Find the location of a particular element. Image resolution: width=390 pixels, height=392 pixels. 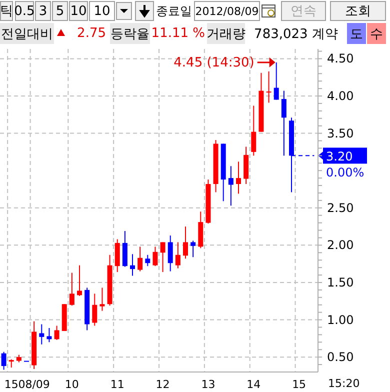

x-tick-label: 12 is located at coordinates (163, 384).